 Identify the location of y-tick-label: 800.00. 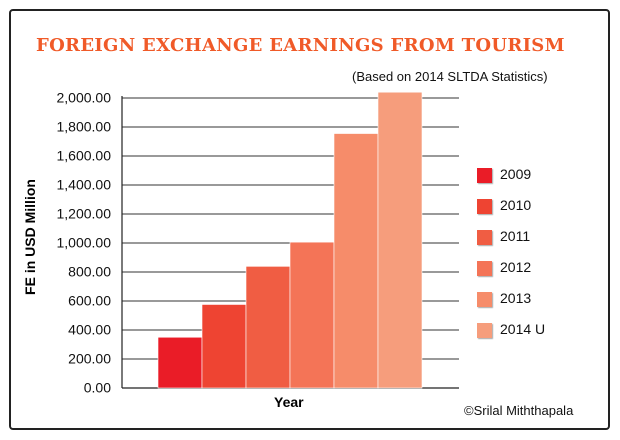
(89, 272).